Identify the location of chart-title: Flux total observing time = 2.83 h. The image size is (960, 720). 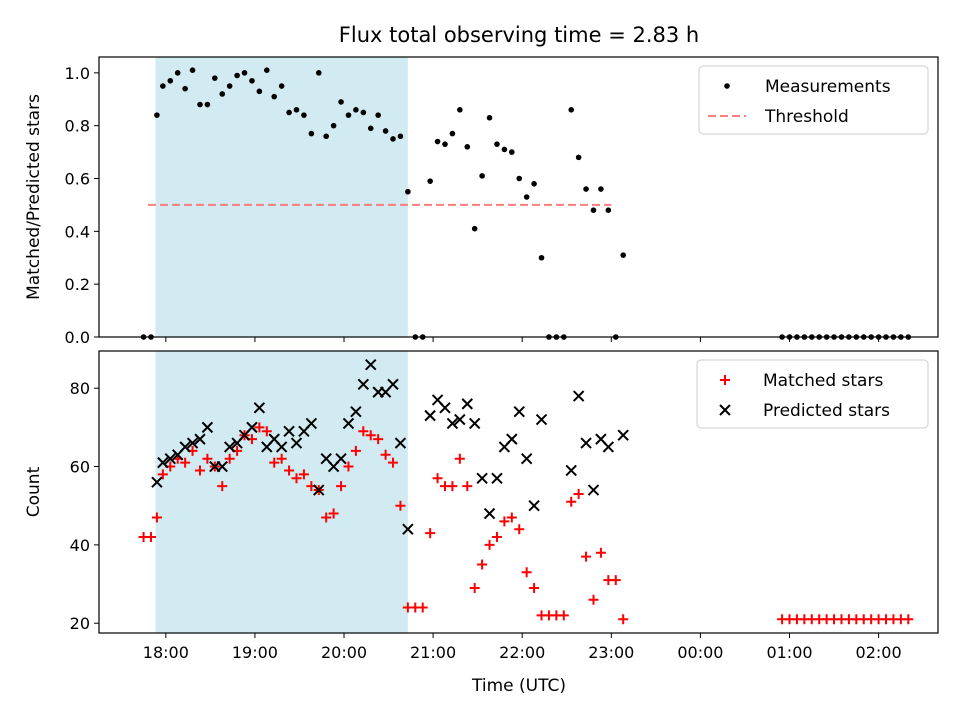
(519, 35).